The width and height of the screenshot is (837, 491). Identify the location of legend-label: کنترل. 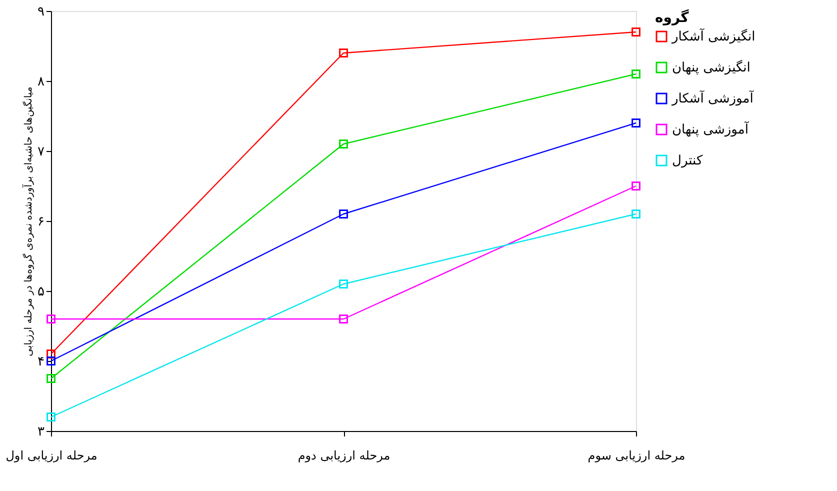
(688, 161).